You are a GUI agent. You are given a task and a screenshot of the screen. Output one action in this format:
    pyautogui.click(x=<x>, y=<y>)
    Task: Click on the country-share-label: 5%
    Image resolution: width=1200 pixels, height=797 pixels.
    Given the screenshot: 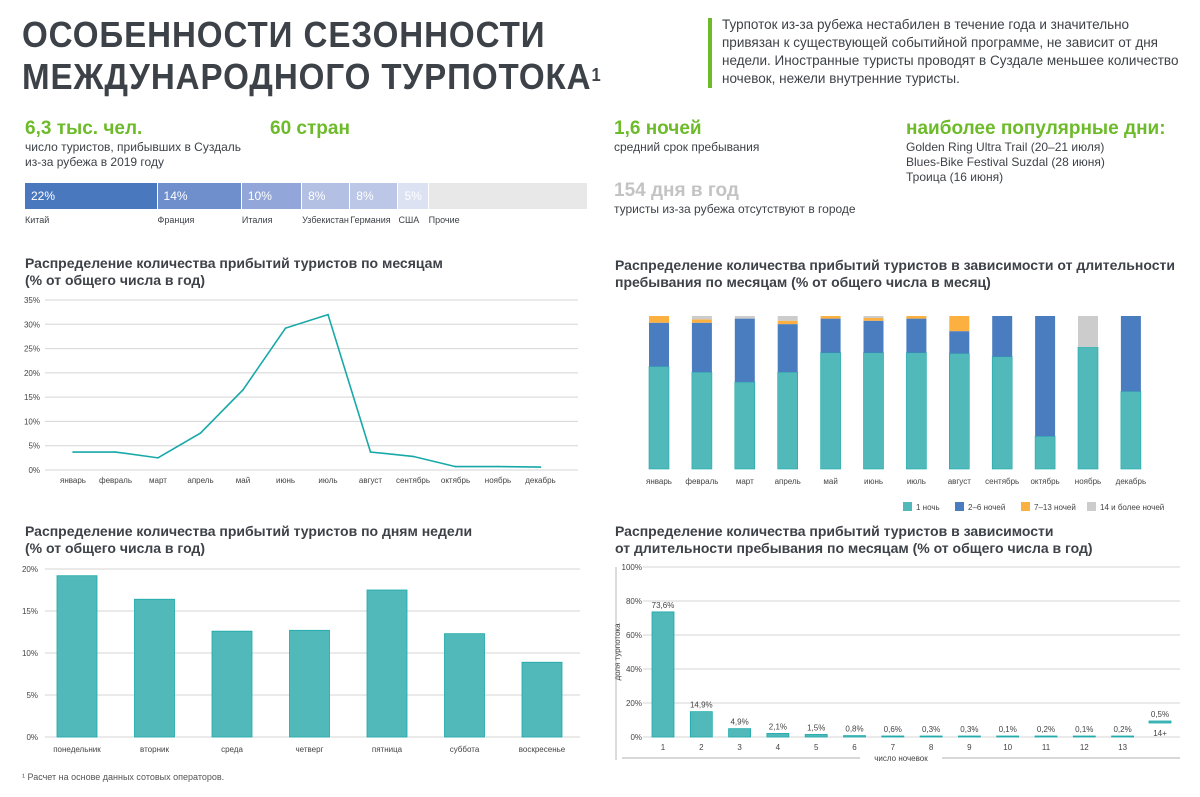 What is the action you would take?
    pyautogui.click(x=413, y=196)
    